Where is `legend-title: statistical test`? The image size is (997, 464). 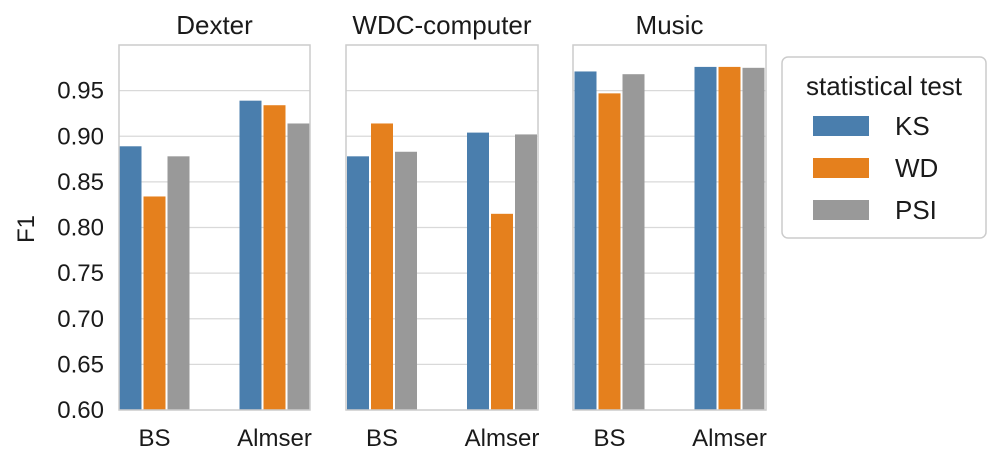
legend-title: statistical test is located at coordinates (884, 86).